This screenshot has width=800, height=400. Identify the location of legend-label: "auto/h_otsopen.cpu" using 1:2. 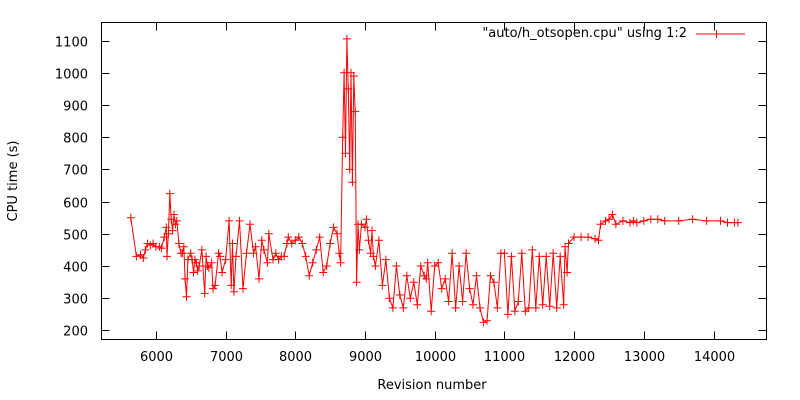
(584, 33).